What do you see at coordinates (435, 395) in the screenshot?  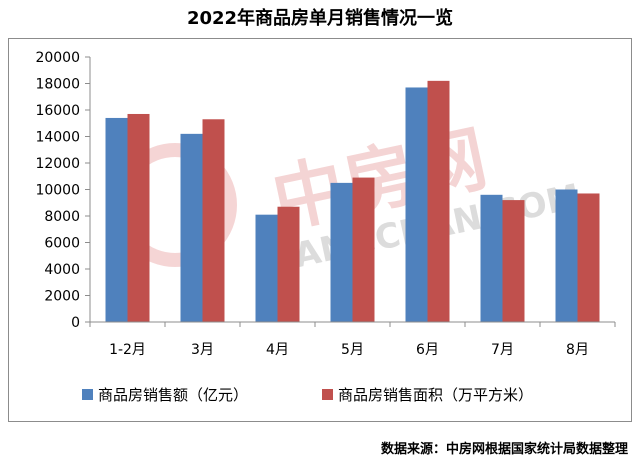 I see `legend-label-series2: 商品房销售面积（万平方米）` at bounding box center [435, 395].